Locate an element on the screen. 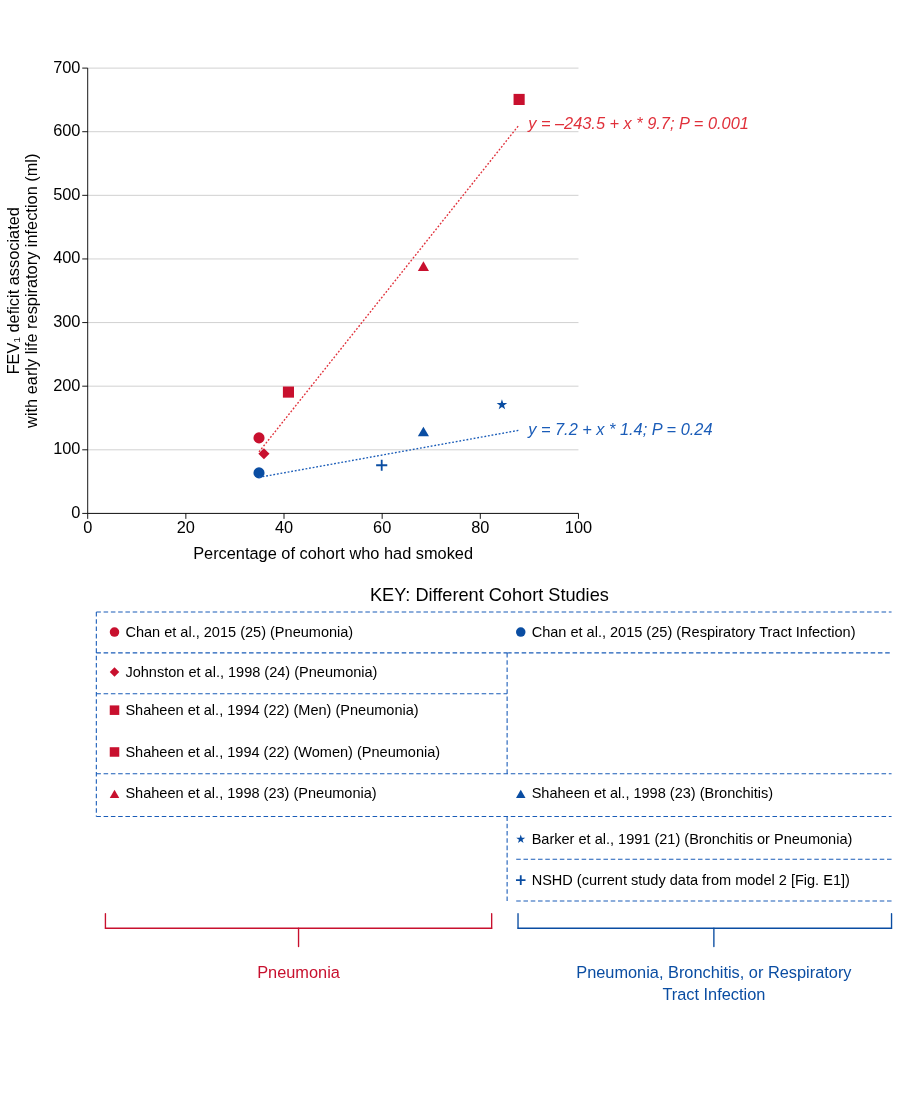 Image resolution: width=897 pixels, height=1099 pixels. legend-label: Barker et al., 1991 (21) (Bronchitis or Pneumonia) is located at coordinates (692, 838).